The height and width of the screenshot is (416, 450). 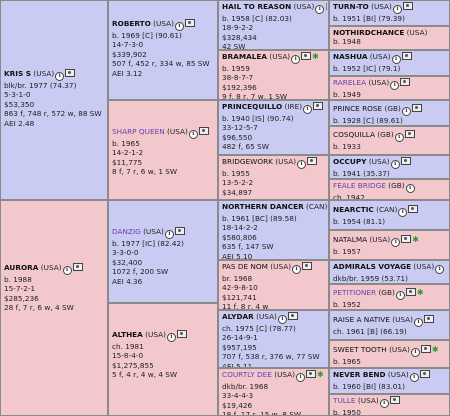 I want to click on horse-detail-line: $96,550, so click(x=237, y=137).